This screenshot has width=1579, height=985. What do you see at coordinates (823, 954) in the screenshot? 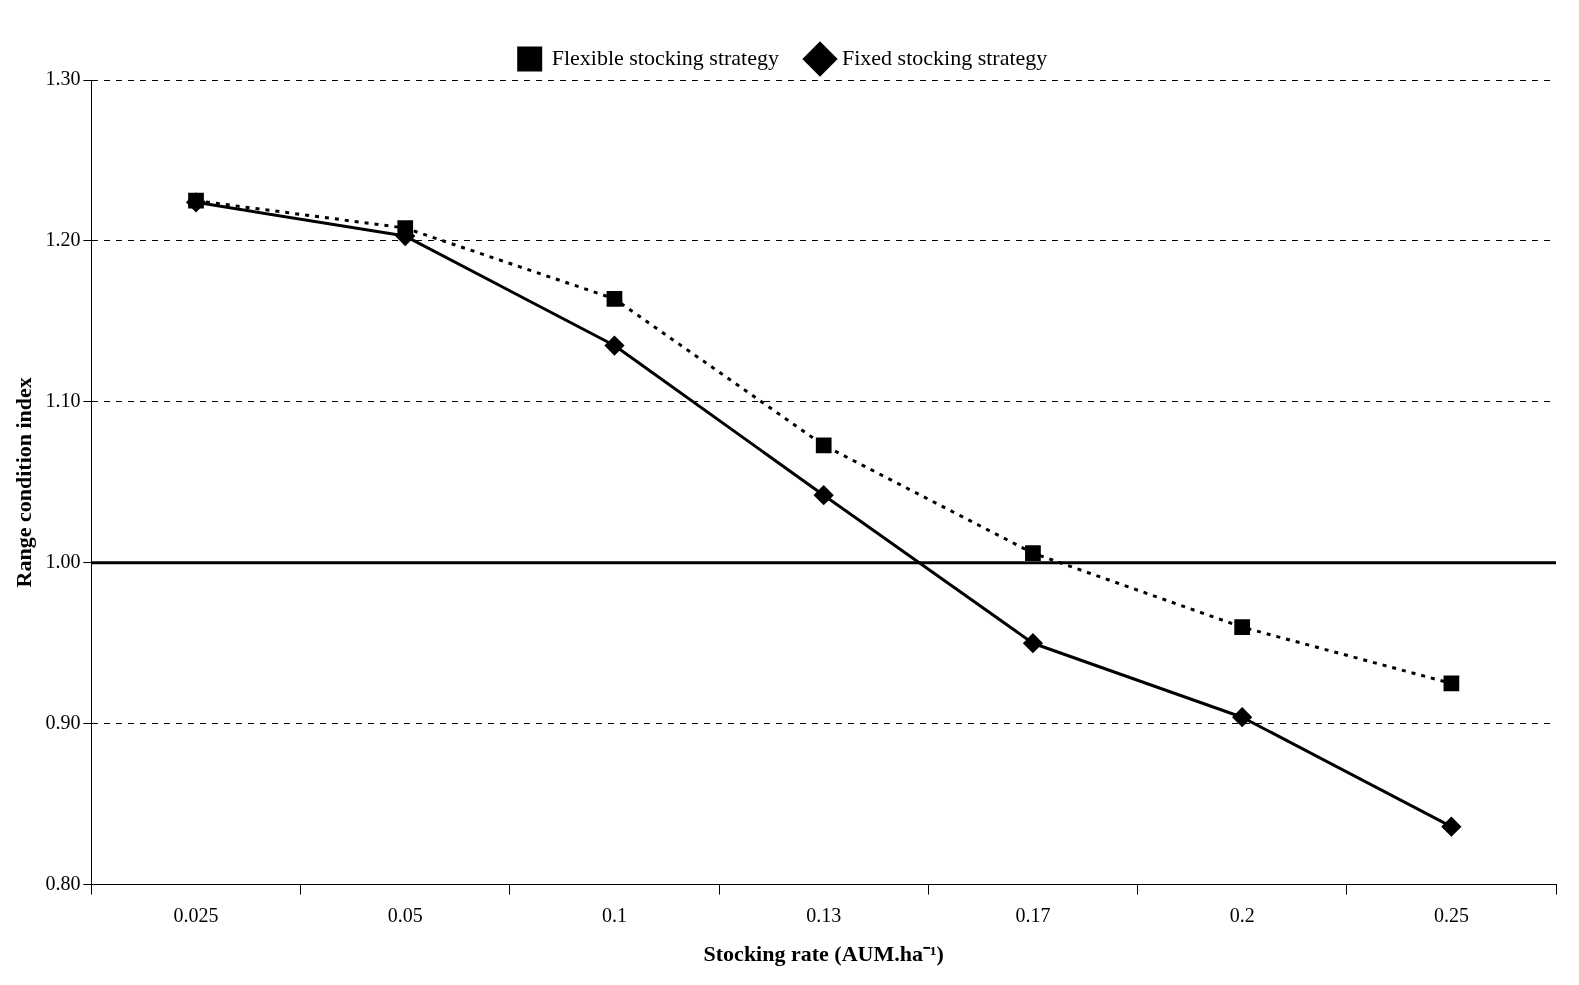
I see `x-axis-title: Stocking rate (AUM.ha⁻¹)` at bounding box center [823, 954].